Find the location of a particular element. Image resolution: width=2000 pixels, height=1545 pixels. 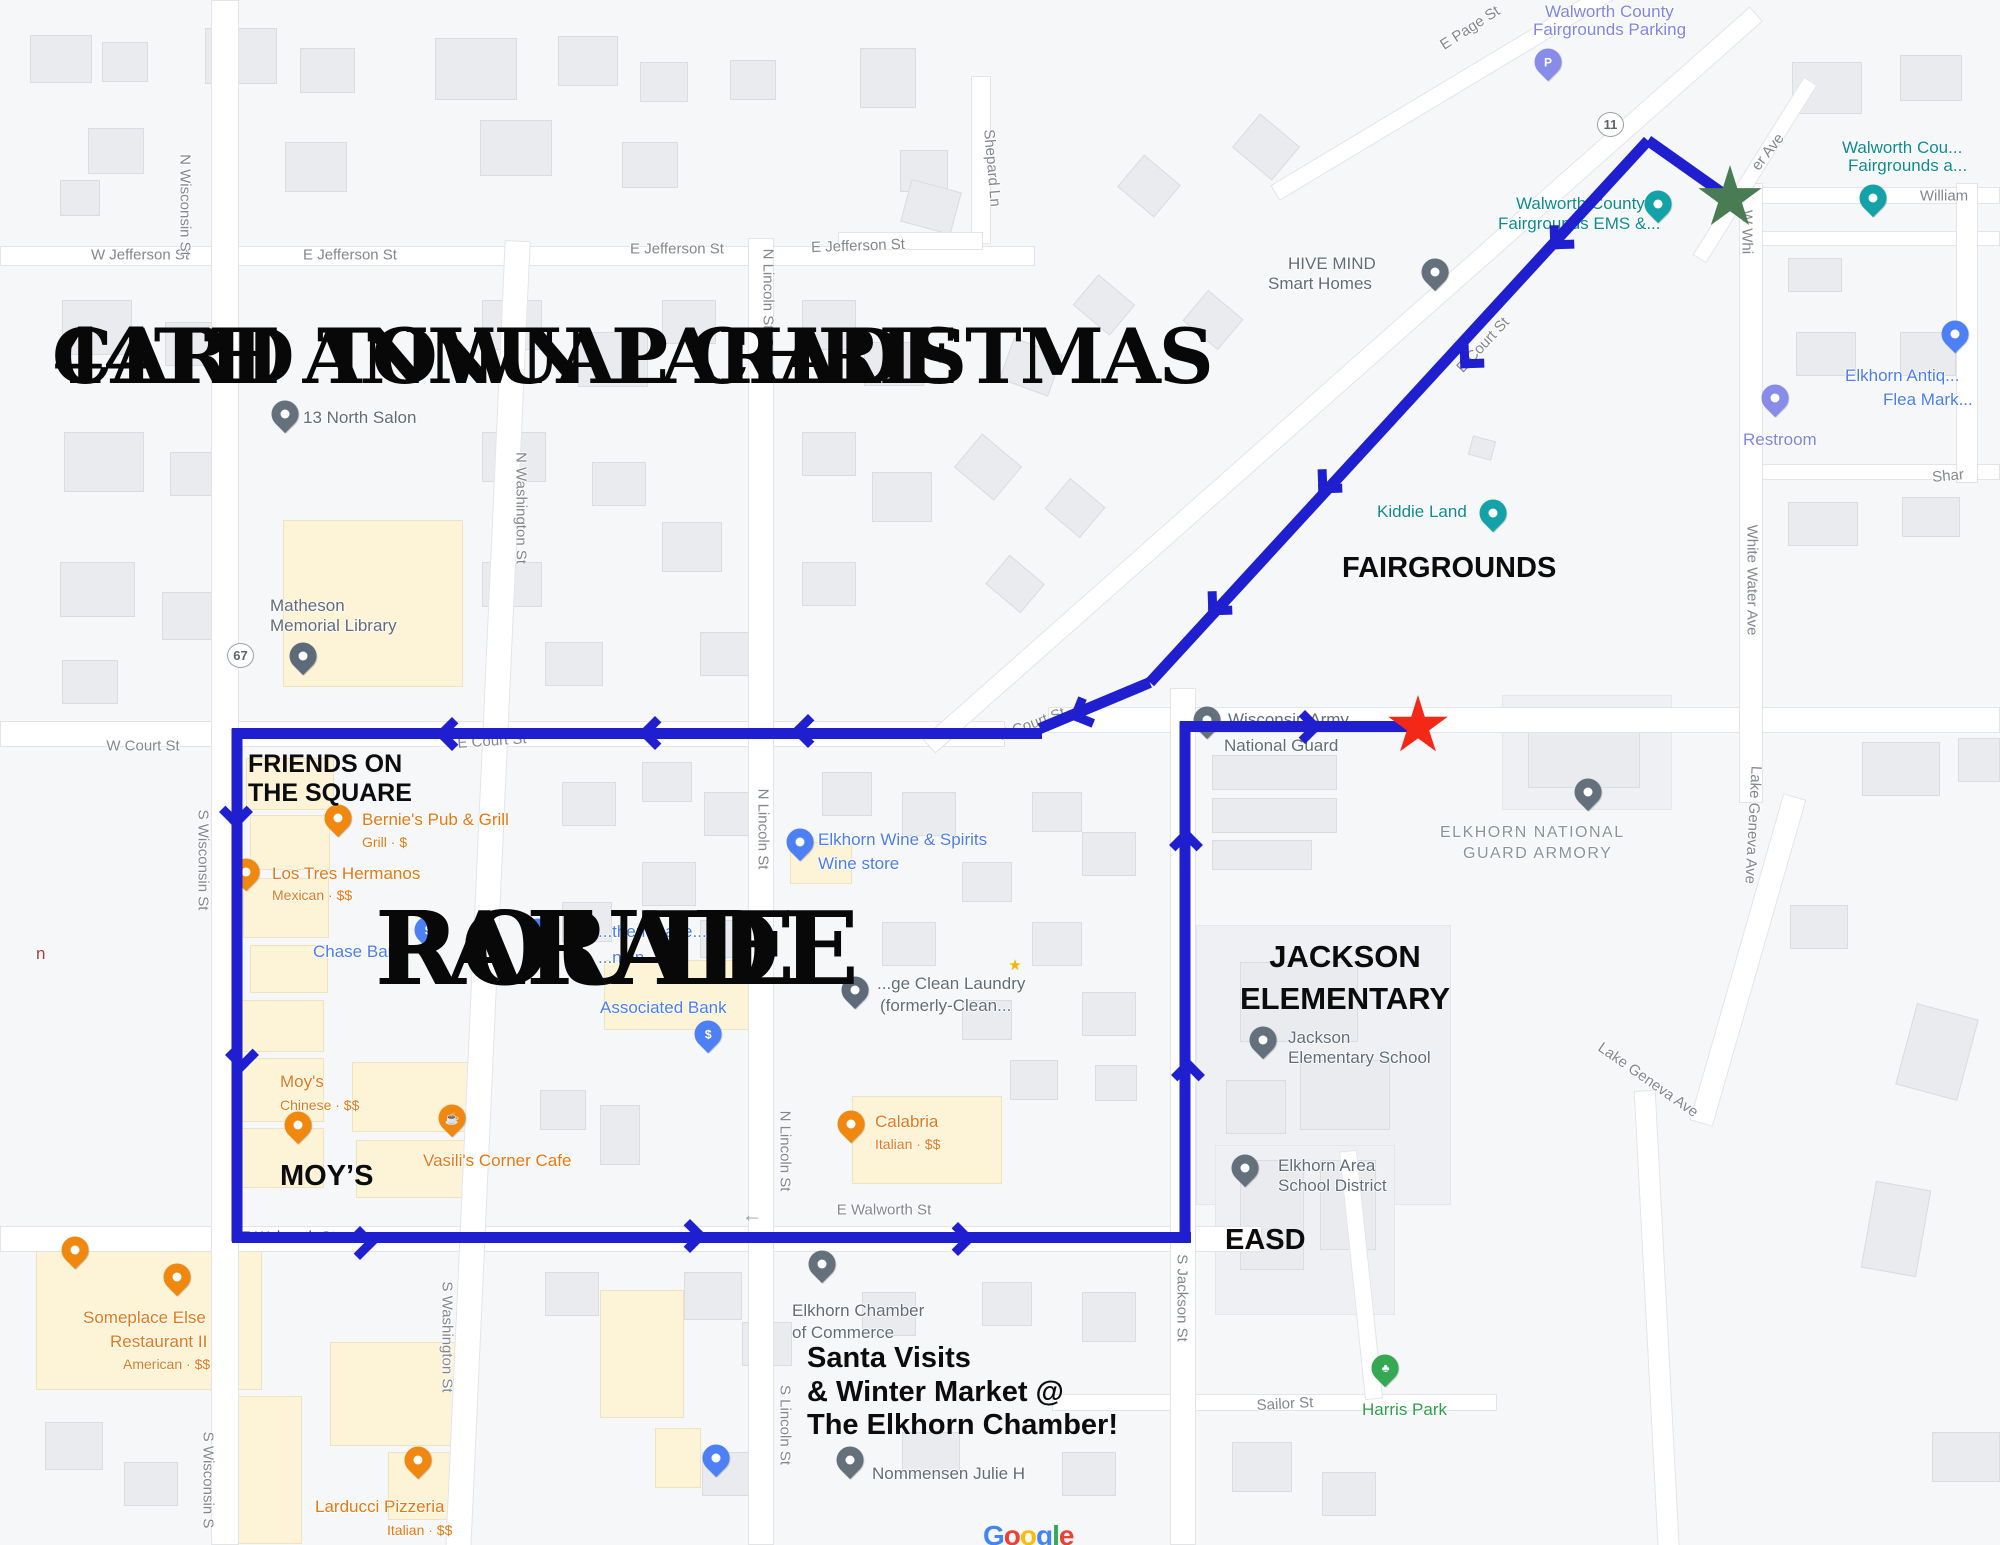

street-label-william: William is located at coordinates (1944, 196).